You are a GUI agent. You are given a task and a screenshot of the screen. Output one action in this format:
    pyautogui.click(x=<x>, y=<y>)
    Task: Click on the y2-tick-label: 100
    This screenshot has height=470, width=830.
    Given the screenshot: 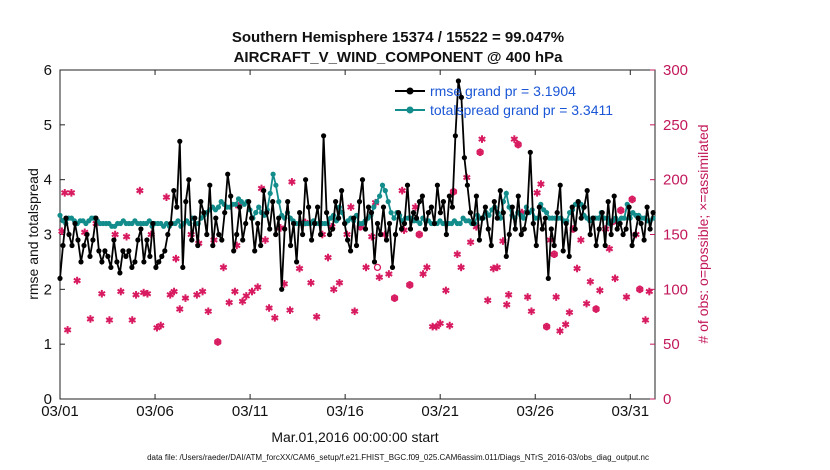 What is the action you would take?
    pyautogui.click(x=675, y=289)
    